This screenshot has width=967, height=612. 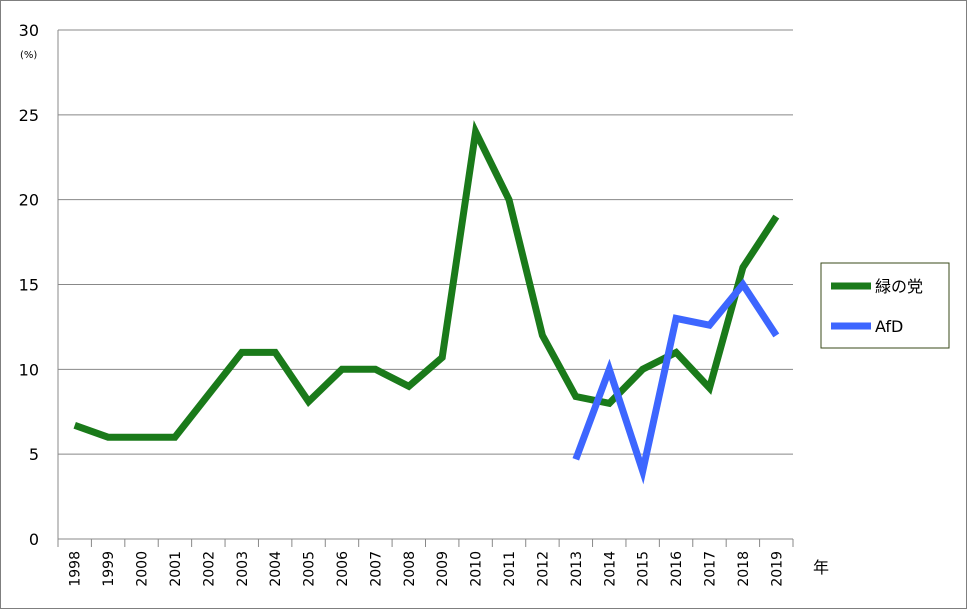 I want to click on x-tick-label: 2000, so click(x=143, y=569).